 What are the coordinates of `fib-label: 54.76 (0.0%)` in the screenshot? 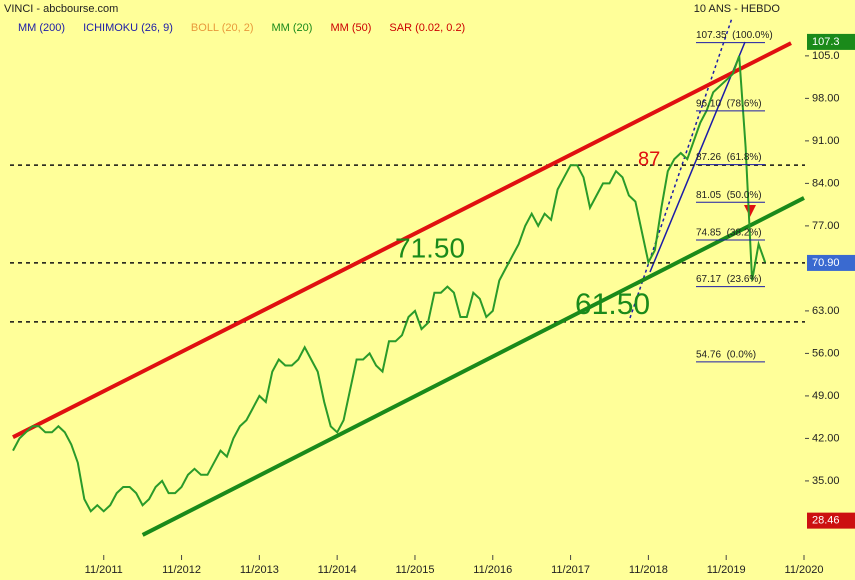 It's located at (726, 355).